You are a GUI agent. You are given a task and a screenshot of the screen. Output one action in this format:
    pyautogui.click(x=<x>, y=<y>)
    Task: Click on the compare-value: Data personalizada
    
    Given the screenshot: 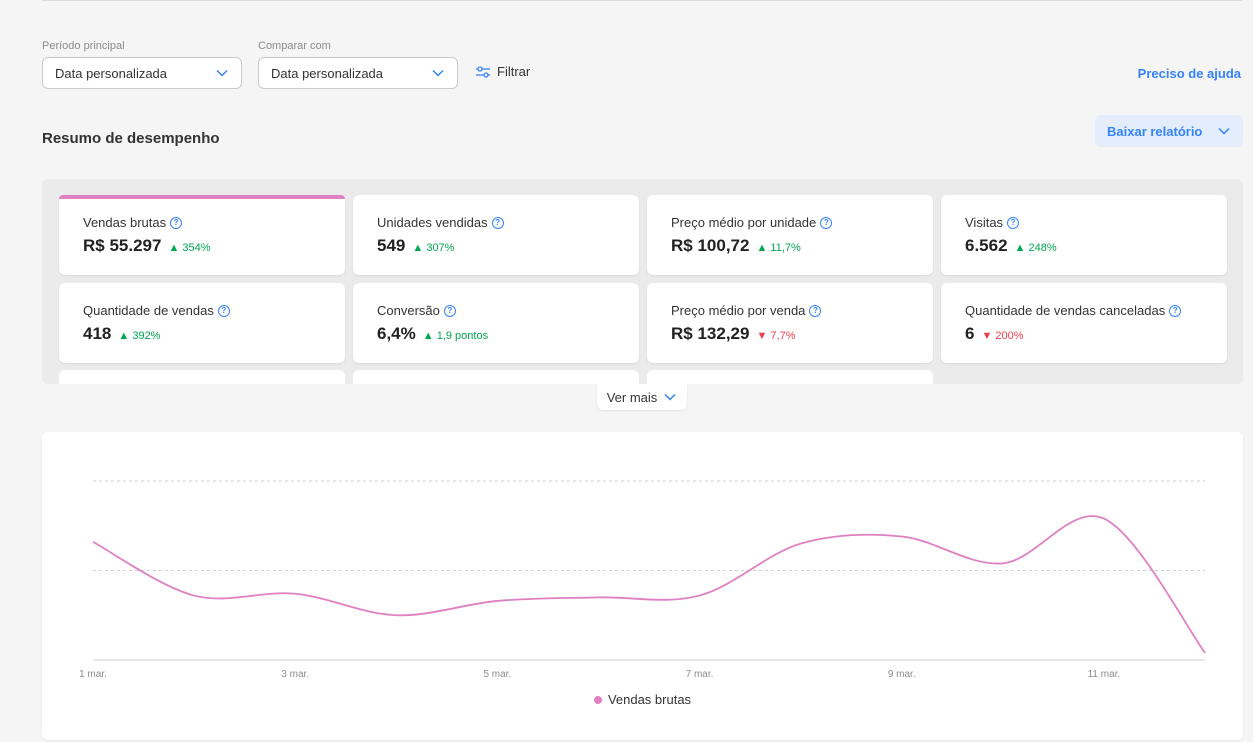 What is the action you would take?
    pyautogui.click(x=327, y=73)
    